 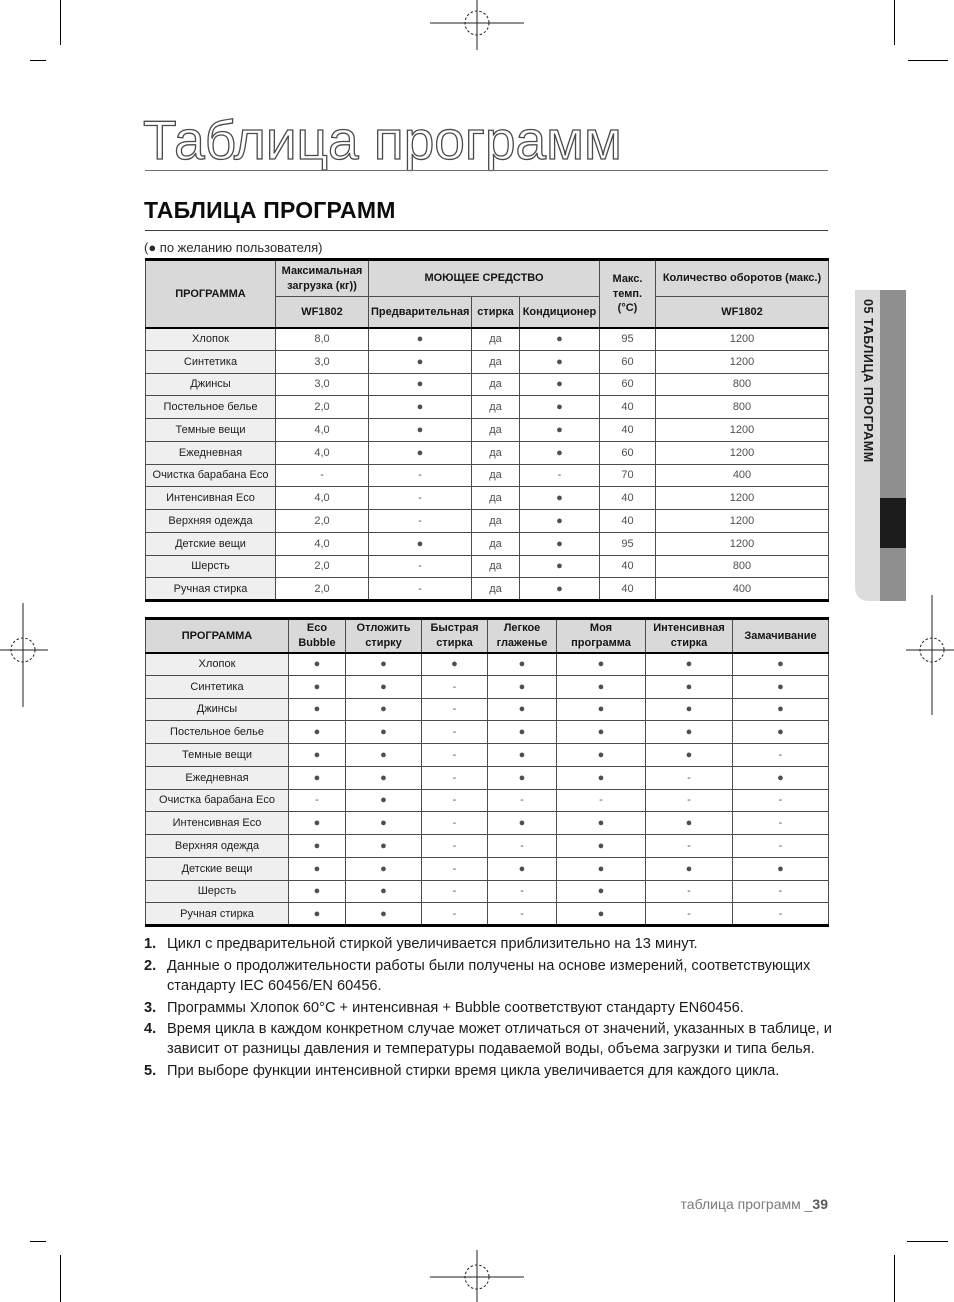 What do you see at coordinates (868, 381) in the screenshot?
I see `chapter-tab-label: 05 ТАБЛИЦА ПРОГРАММ` at bounding box center [868, 381].